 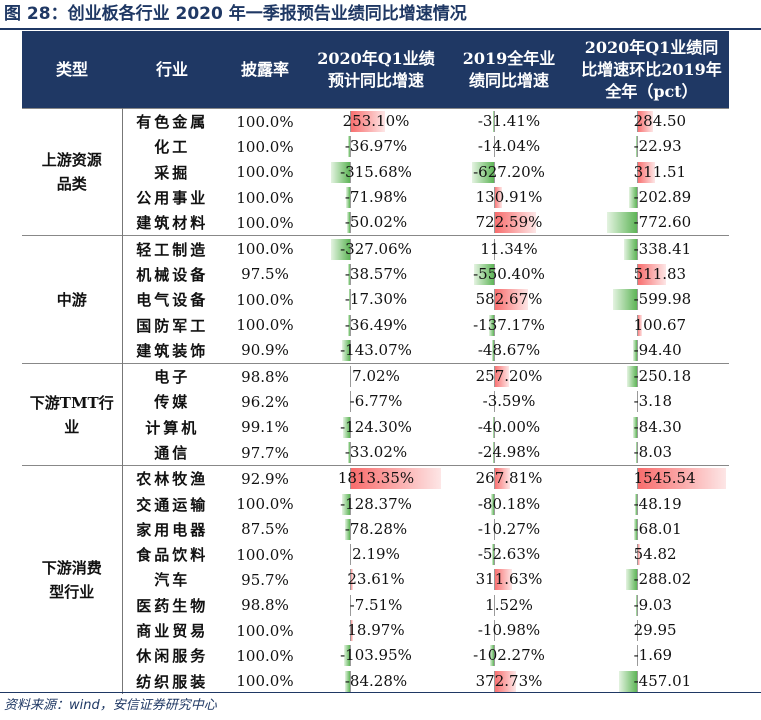 I want to click on 2019-growth-value: -24.98%, so click(x=509, y=452).